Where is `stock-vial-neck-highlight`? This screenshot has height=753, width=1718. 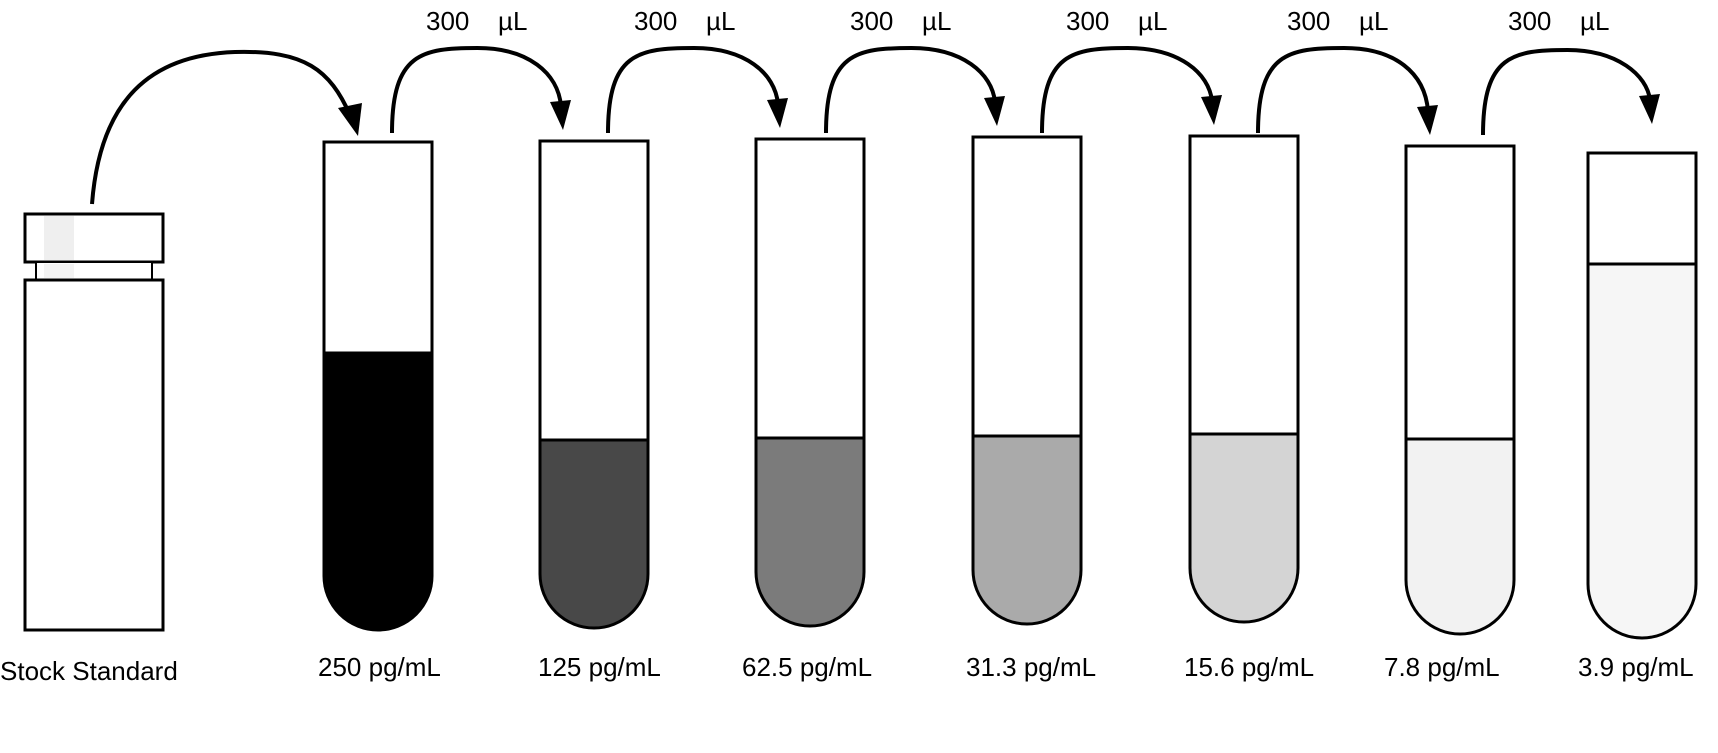 stock-vial-neck-highlight is located at coordinates (59, 271).